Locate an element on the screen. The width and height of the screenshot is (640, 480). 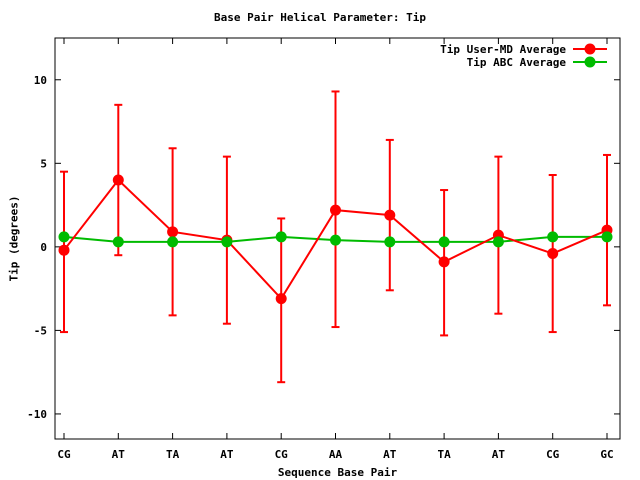
x-axis-label: Sequence Base Pair is located at coordinates (337, 472).